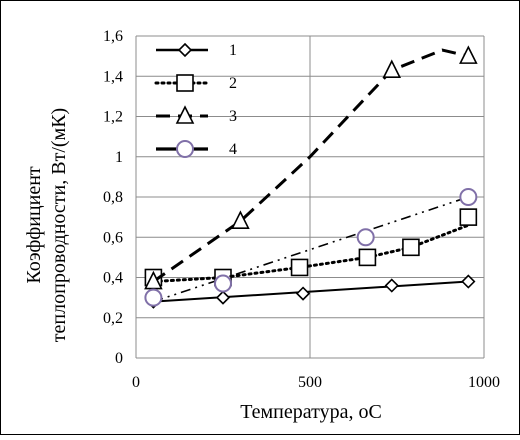 The height and width of the screenshot is (440, 520). Describe the element at coordinates (136, 382) in the screenshot. I see `x-tick-label: 0` at that location.